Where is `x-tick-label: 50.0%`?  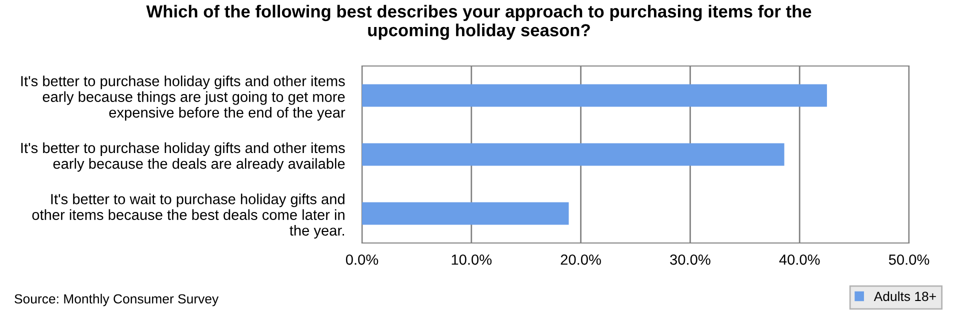
x-tick-label: 50.0% is located at coordinates (909, 259).